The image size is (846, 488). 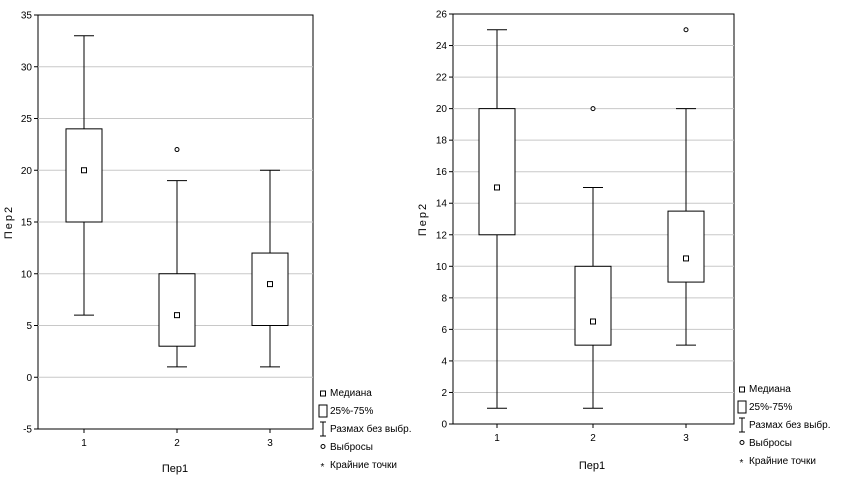 What do you see at coordinates (442, 204) in the screenshot?
I see `y-tick-label: 14` at bounding box center [442, 204].